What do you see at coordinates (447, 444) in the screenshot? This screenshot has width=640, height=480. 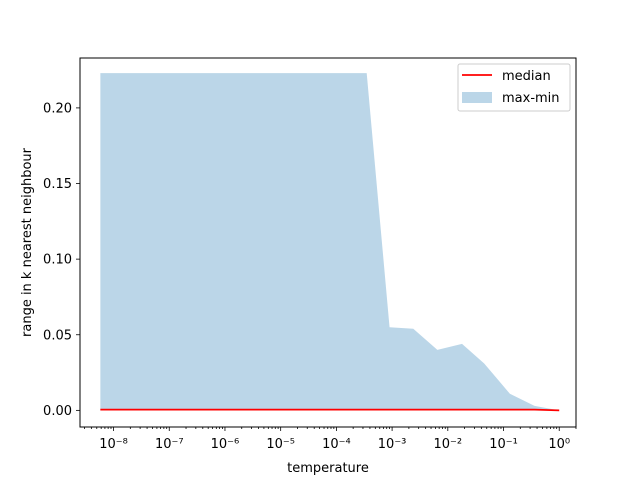 I see `x-tick-label: 10⁻²` at bounding box center [447, 444].